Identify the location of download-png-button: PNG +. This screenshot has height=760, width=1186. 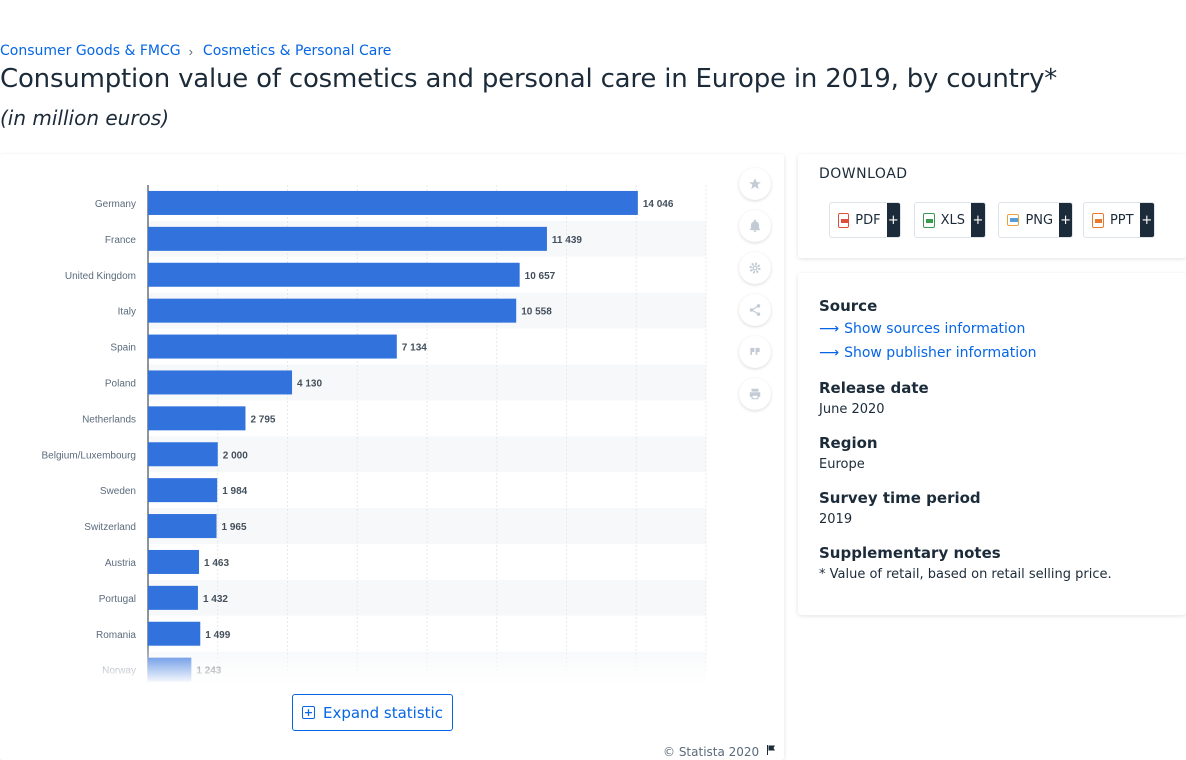
(1035, 220).